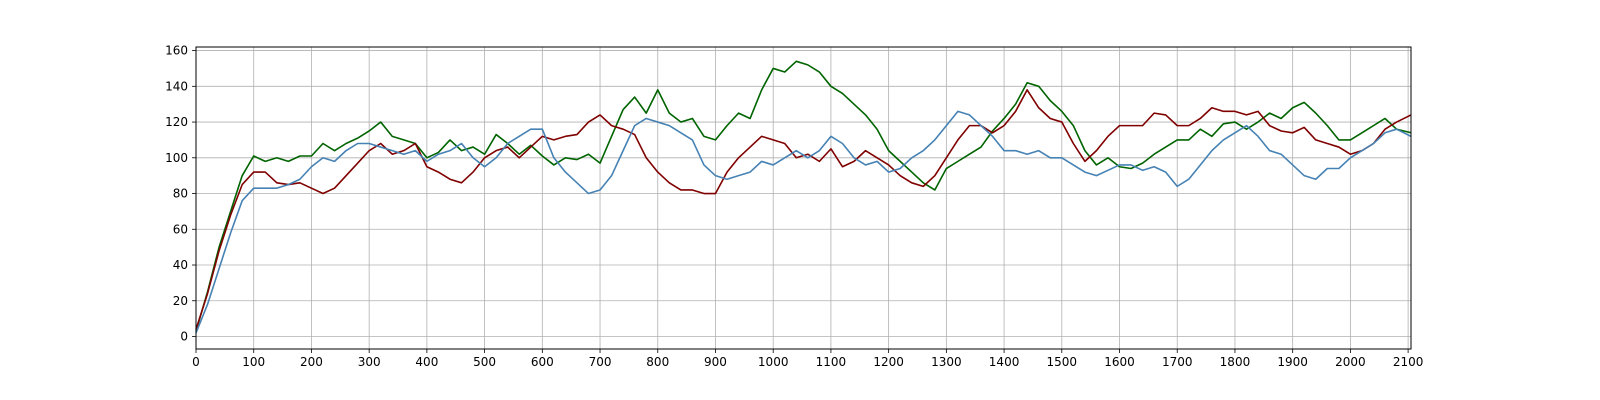  What do you see at coordinates (1062, 362) in the screenshot?
I see `x-tick-label: 1500` at bounding box center [1062, 362].